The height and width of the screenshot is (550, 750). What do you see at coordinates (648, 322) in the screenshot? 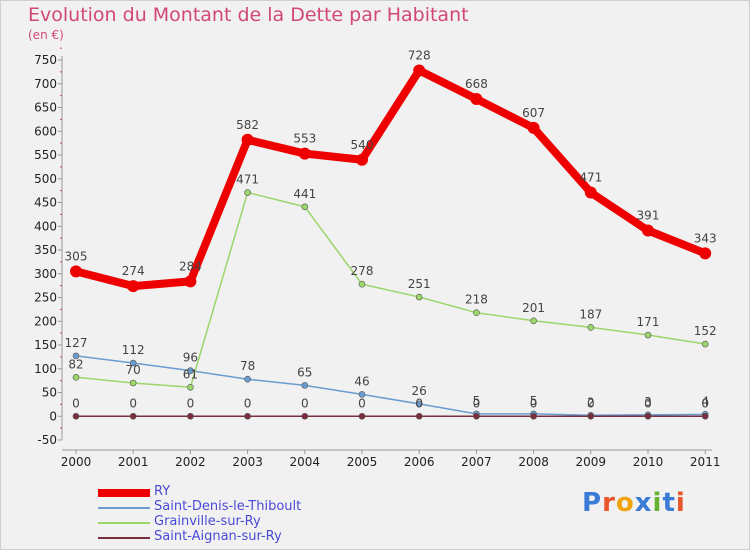
I see `data-label: 171` at bounding box center [648, 322].